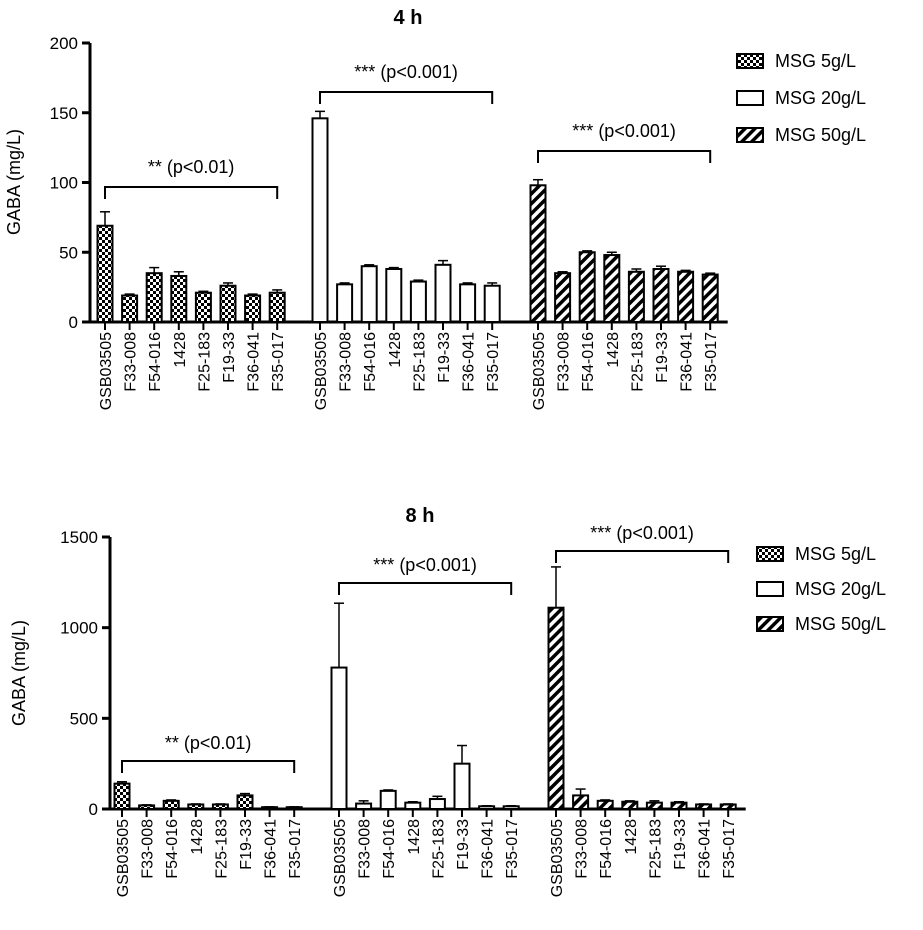  Describe the element at coordinates (84, 718) in the screenshot. I see `y-tick-label: 500` at that location.